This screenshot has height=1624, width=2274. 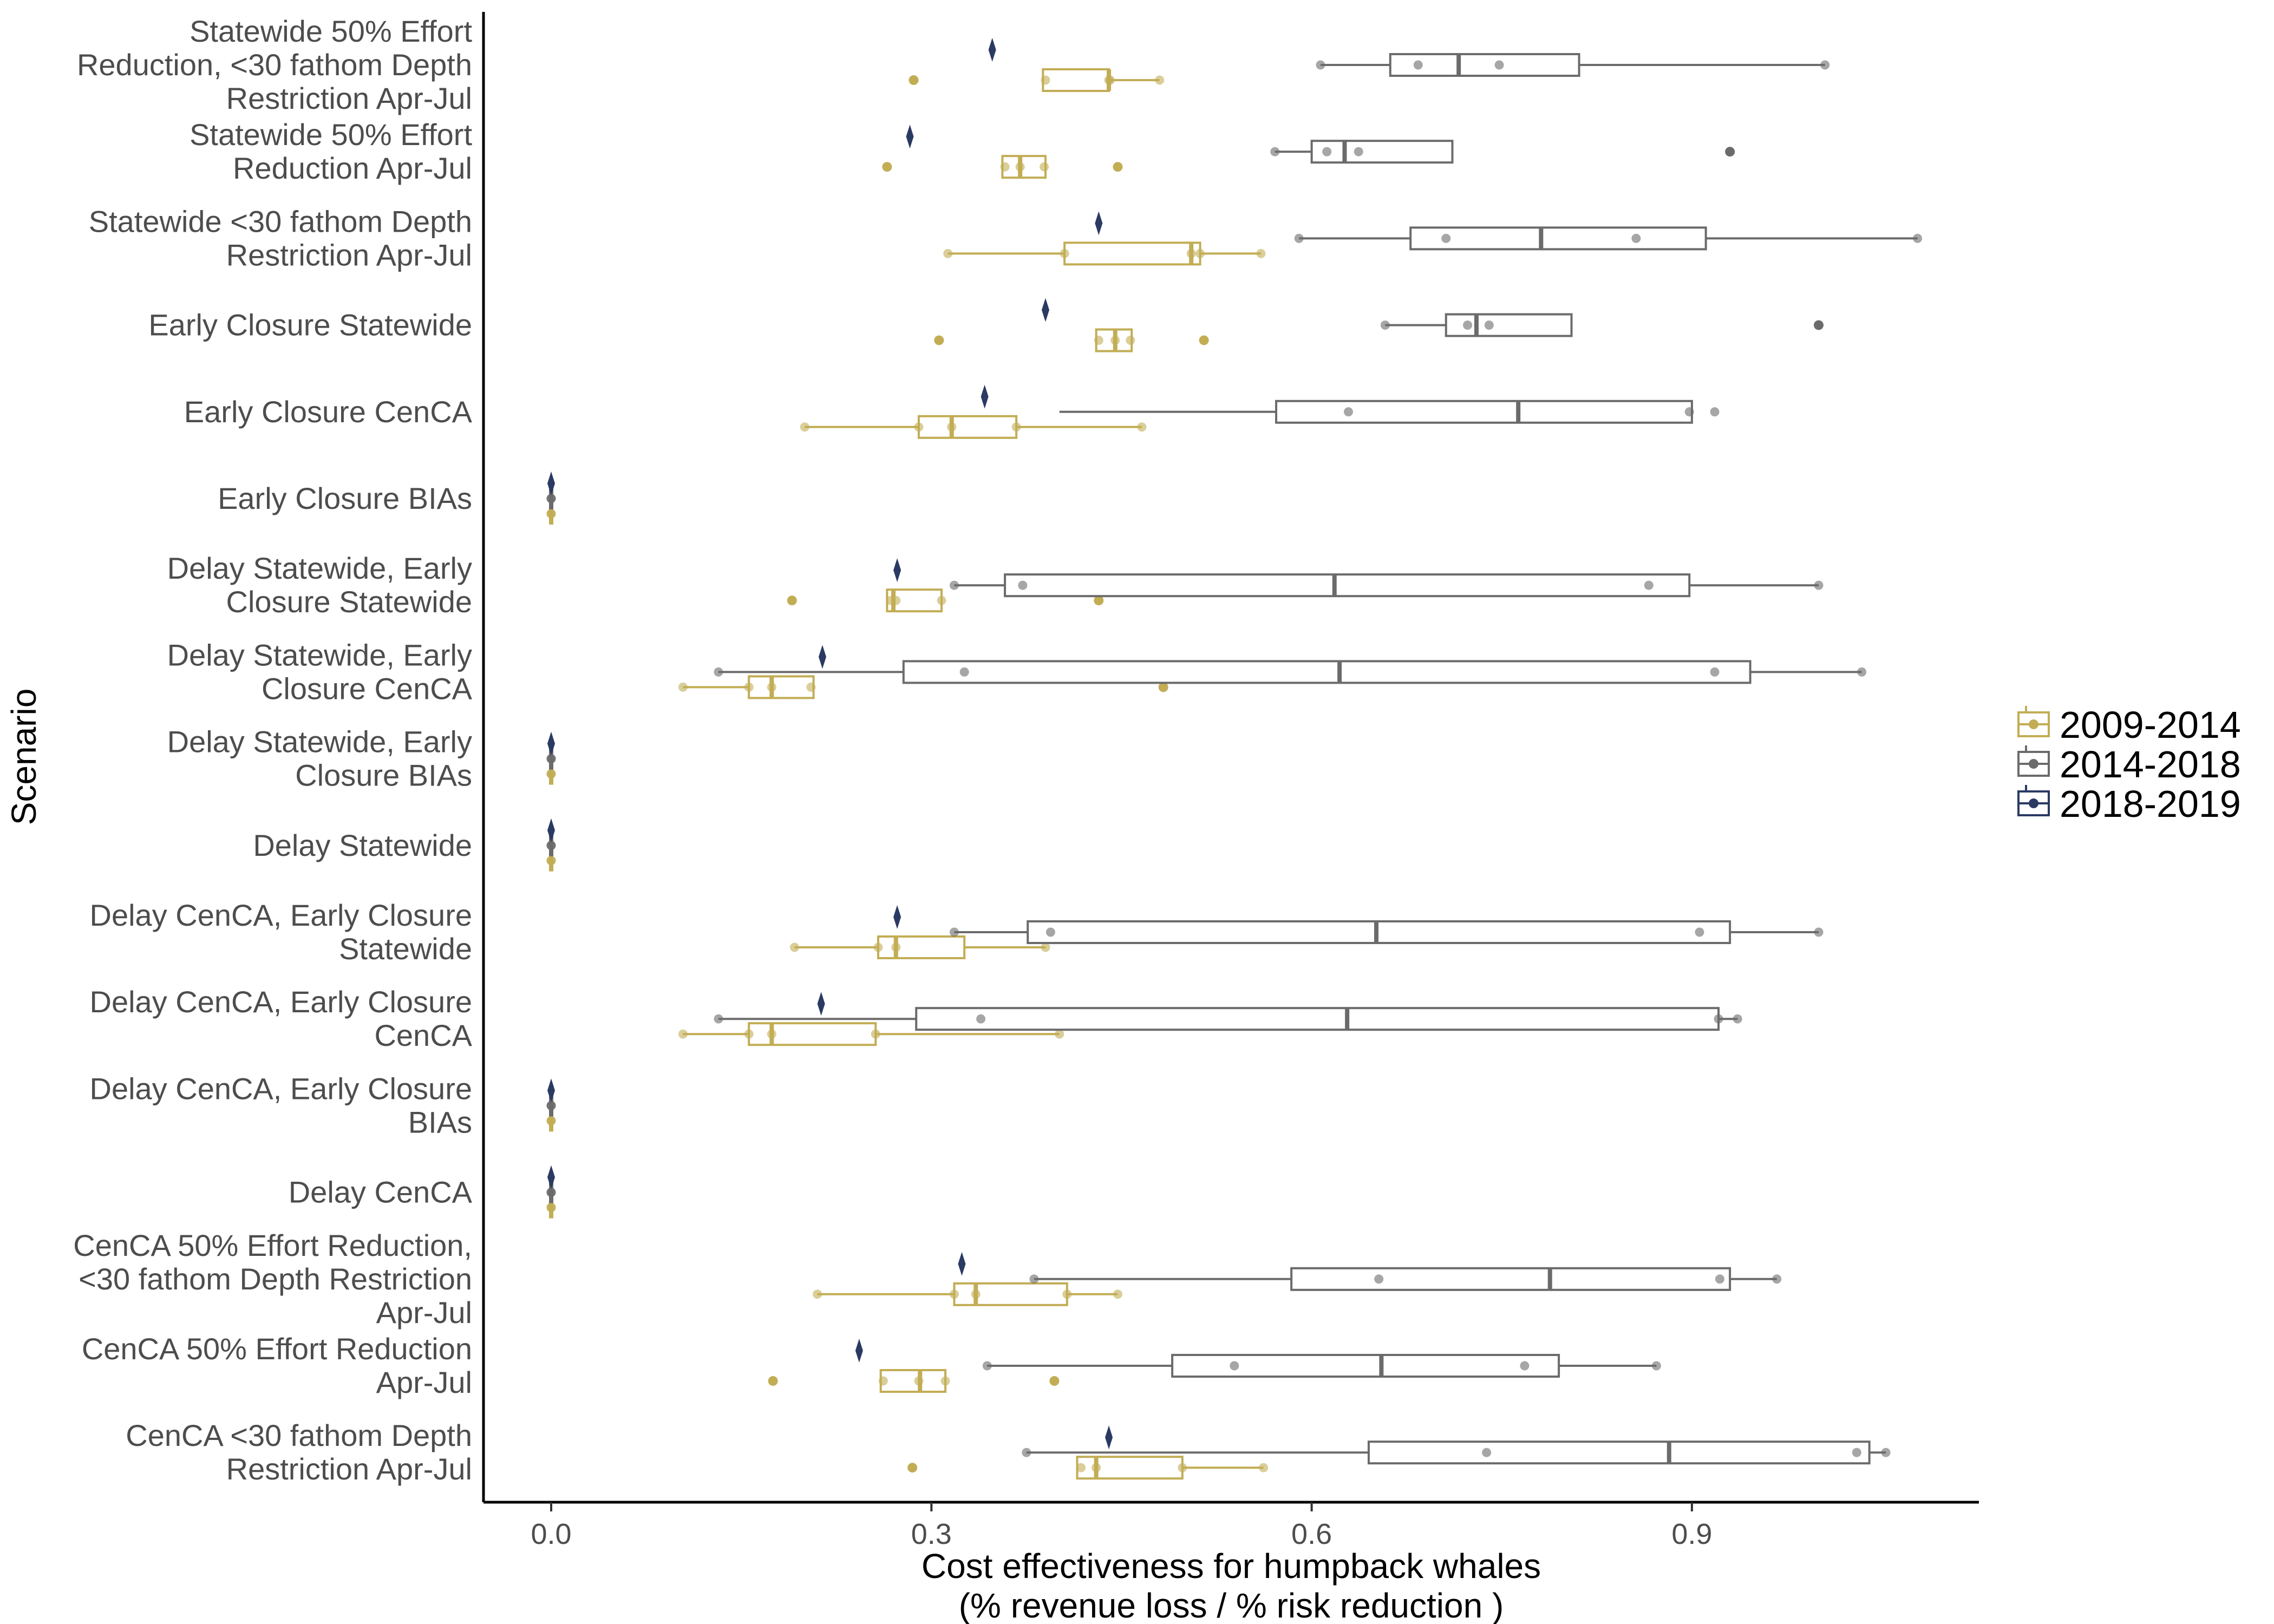 What do you see at coordinates (551, 1090) in the screenshot?
I see `box-2018-2019-cat12` at bounding box center [551, 1090].